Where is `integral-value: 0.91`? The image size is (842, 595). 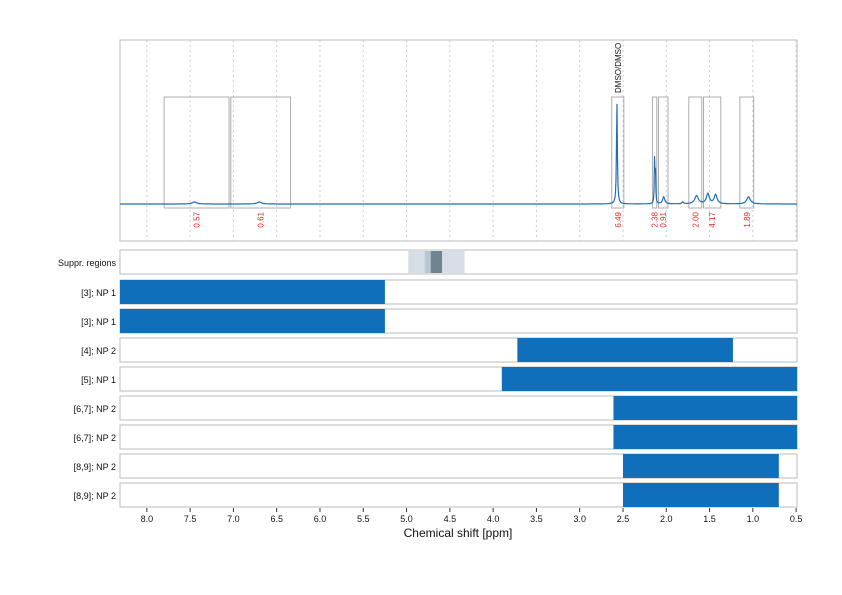
integral-value: 0.91 is located at coordinates (663, 219).